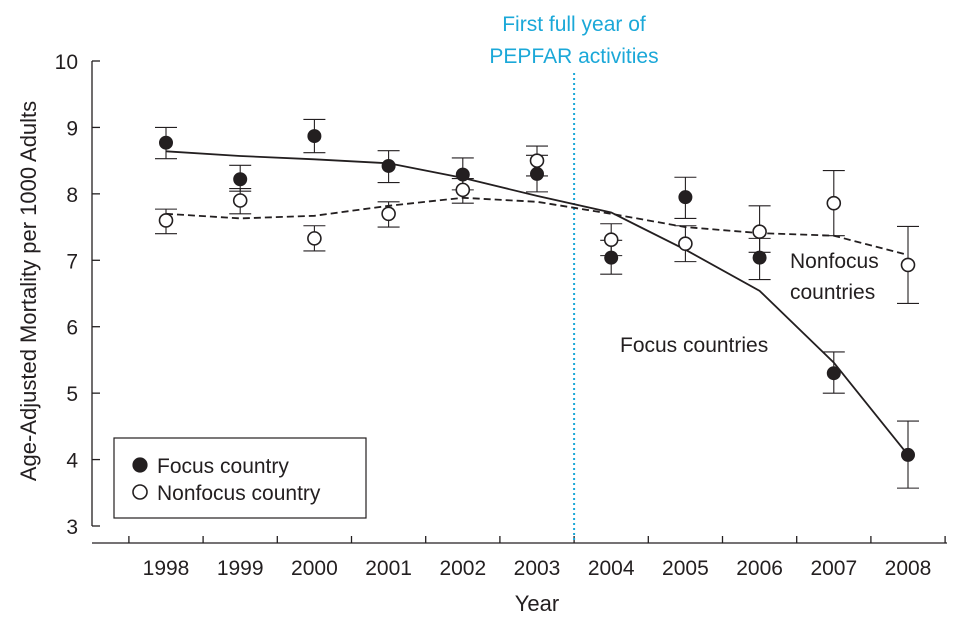  I want to click on legend-nonfocus-label: Nonfocus country, so click(239, 493).